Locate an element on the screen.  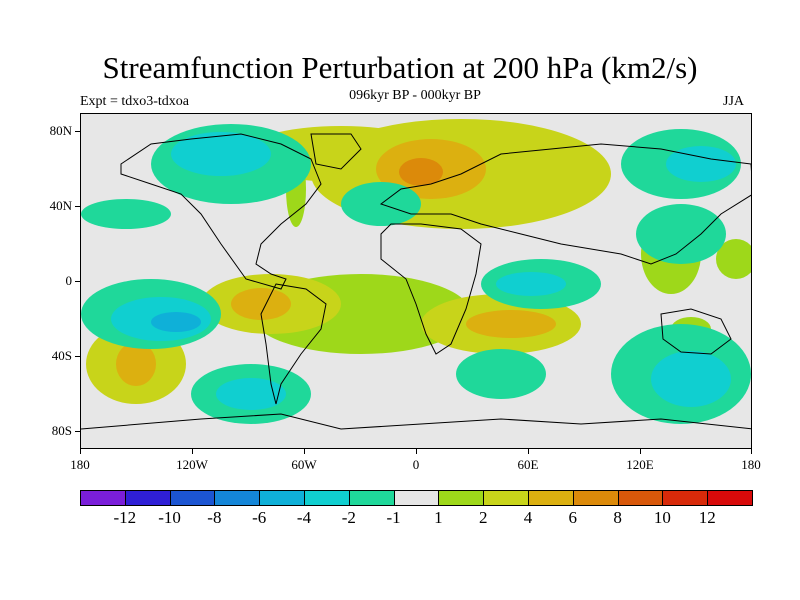
anomaly-indian-core is located at coordinates (511, 324).